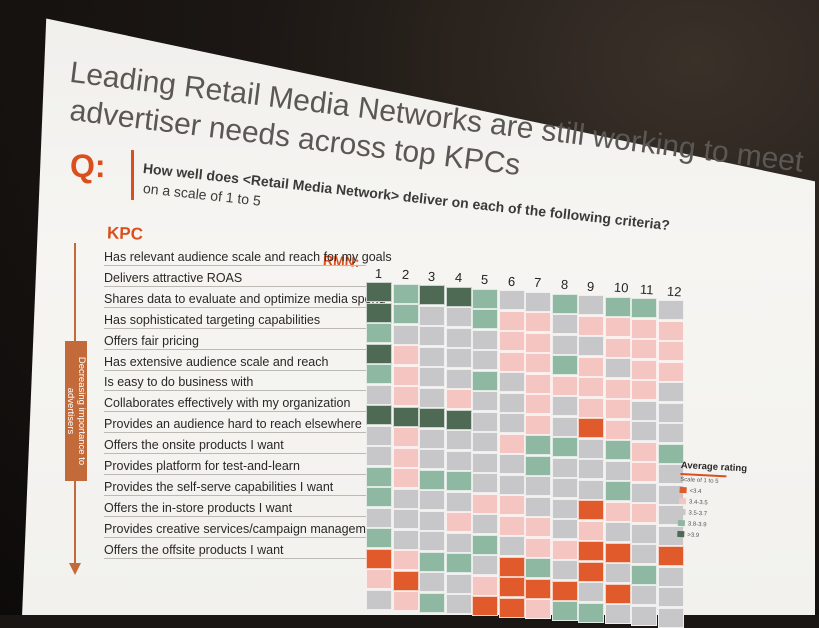 Image resolution: width=819 pixels, height=628 pixels. Describe the element at coordinates (88, 166) in the screenshot. I see `question-label: Q:` at that location.